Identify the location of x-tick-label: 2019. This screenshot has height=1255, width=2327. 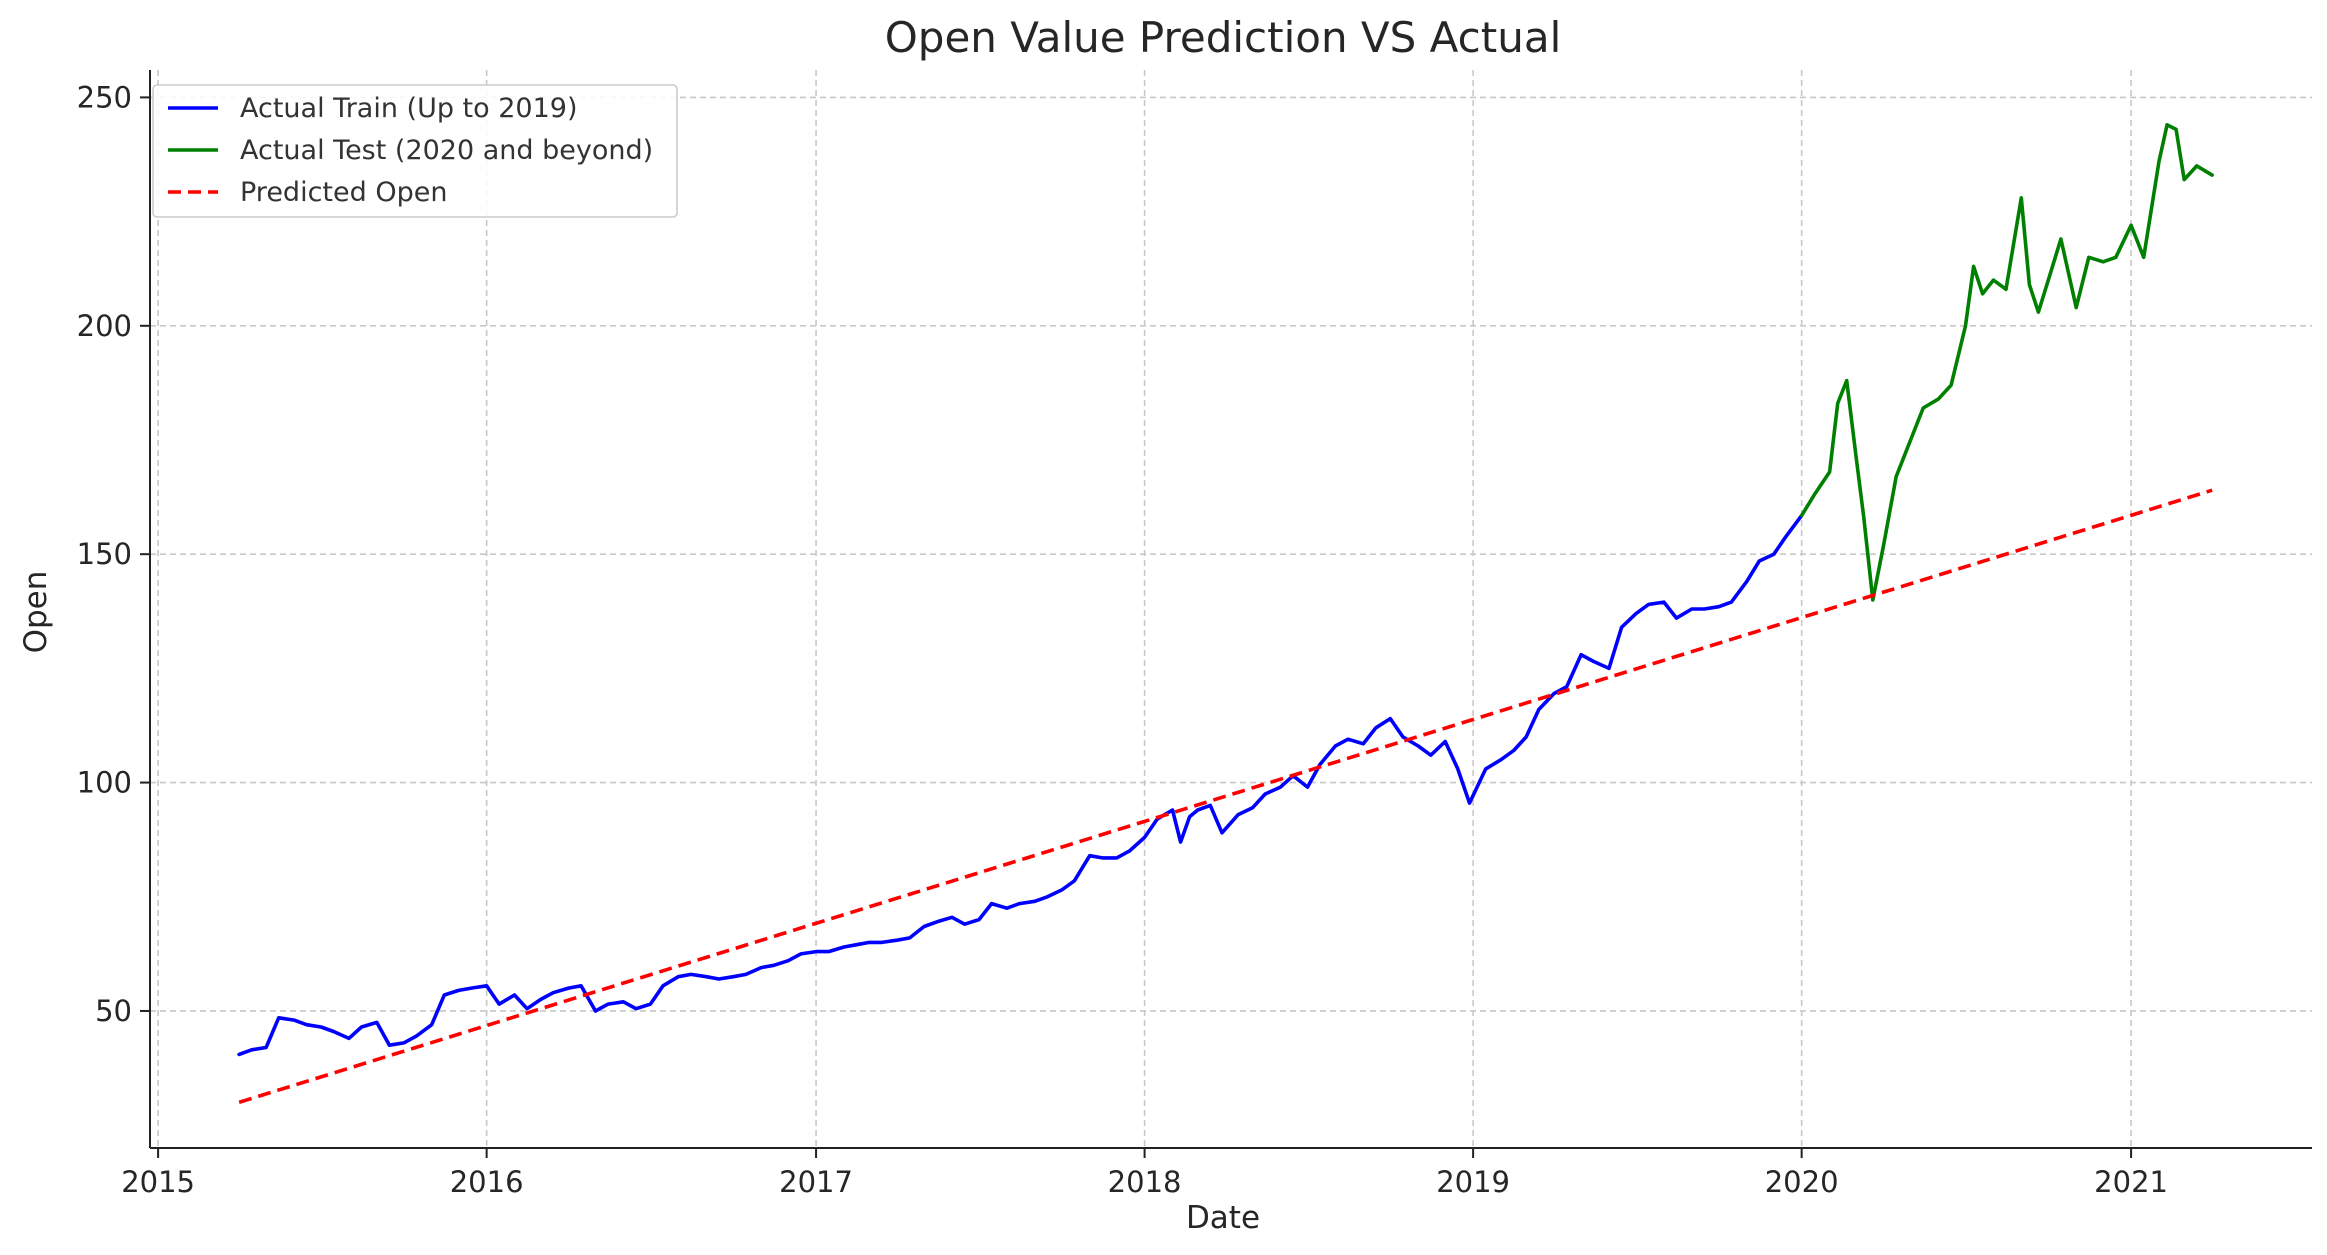
(1473, 1182).